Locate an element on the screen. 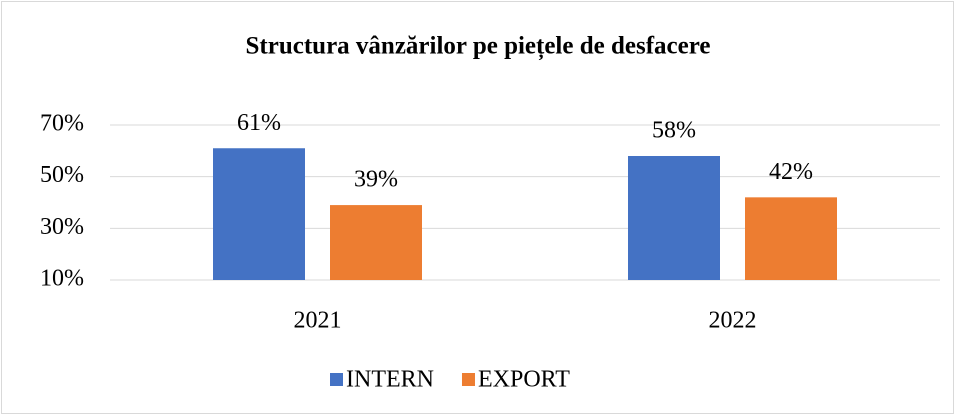  value-label: 39% is located at coordinates (376, 180).